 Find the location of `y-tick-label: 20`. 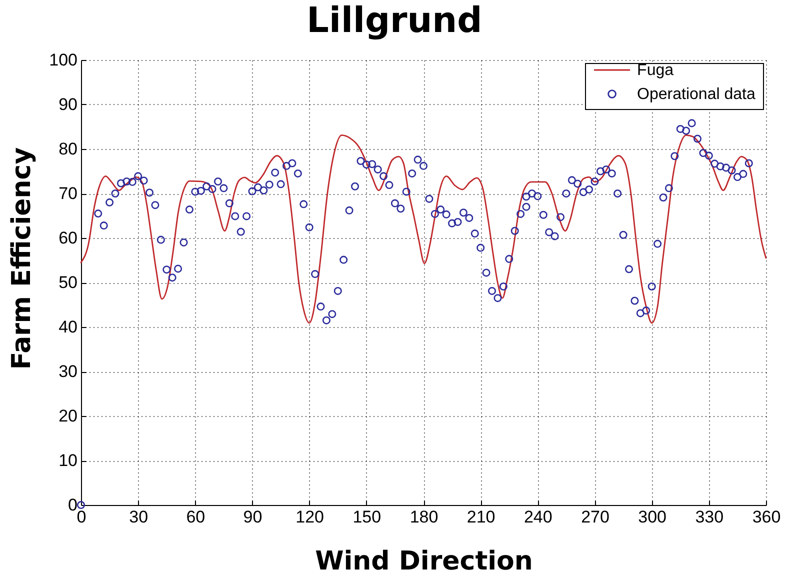

y-tick-label: 20 is located at coordinates (68, 416).